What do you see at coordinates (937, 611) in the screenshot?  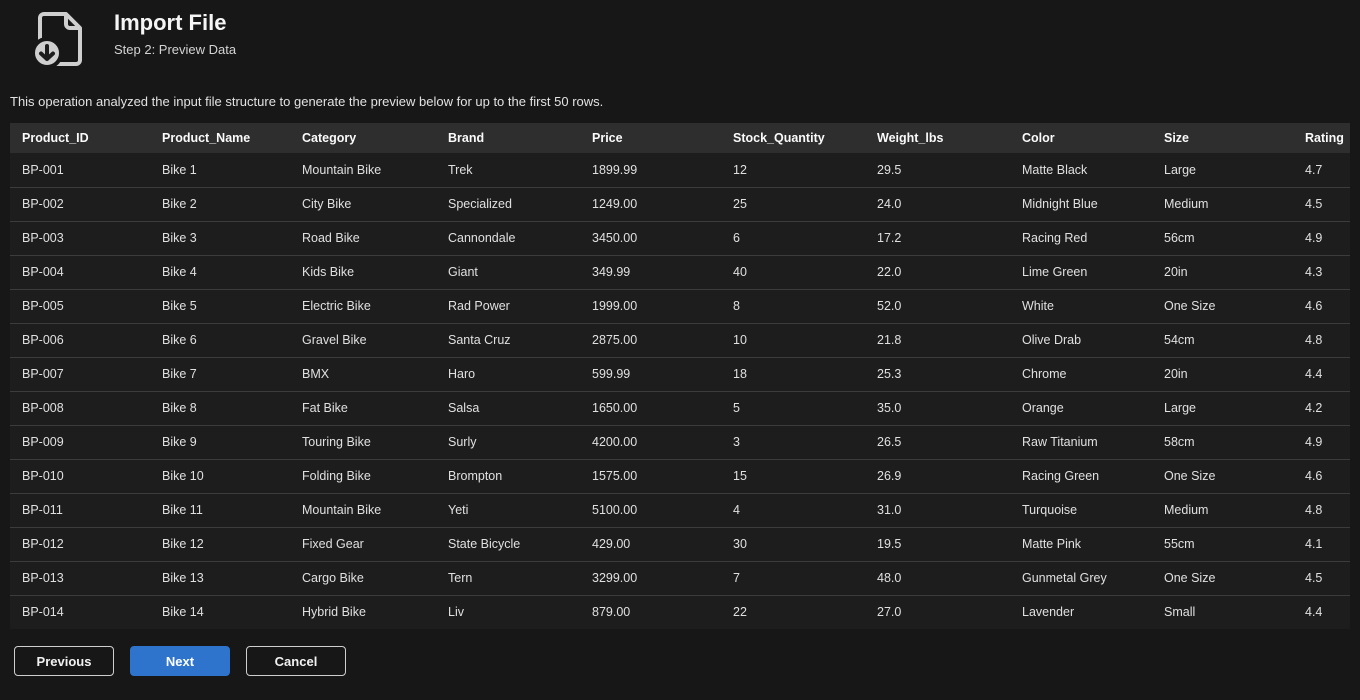 I see `table-cell: 27.0` at bounding box center [937, 611].